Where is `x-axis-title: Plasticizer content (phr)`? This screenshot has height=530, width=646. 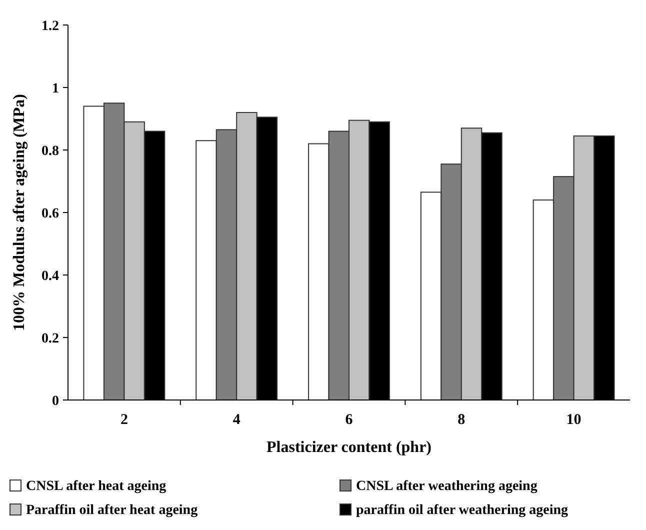
x-axis-title: Plasticizer content (phr) is located at coordinates (349, 447).